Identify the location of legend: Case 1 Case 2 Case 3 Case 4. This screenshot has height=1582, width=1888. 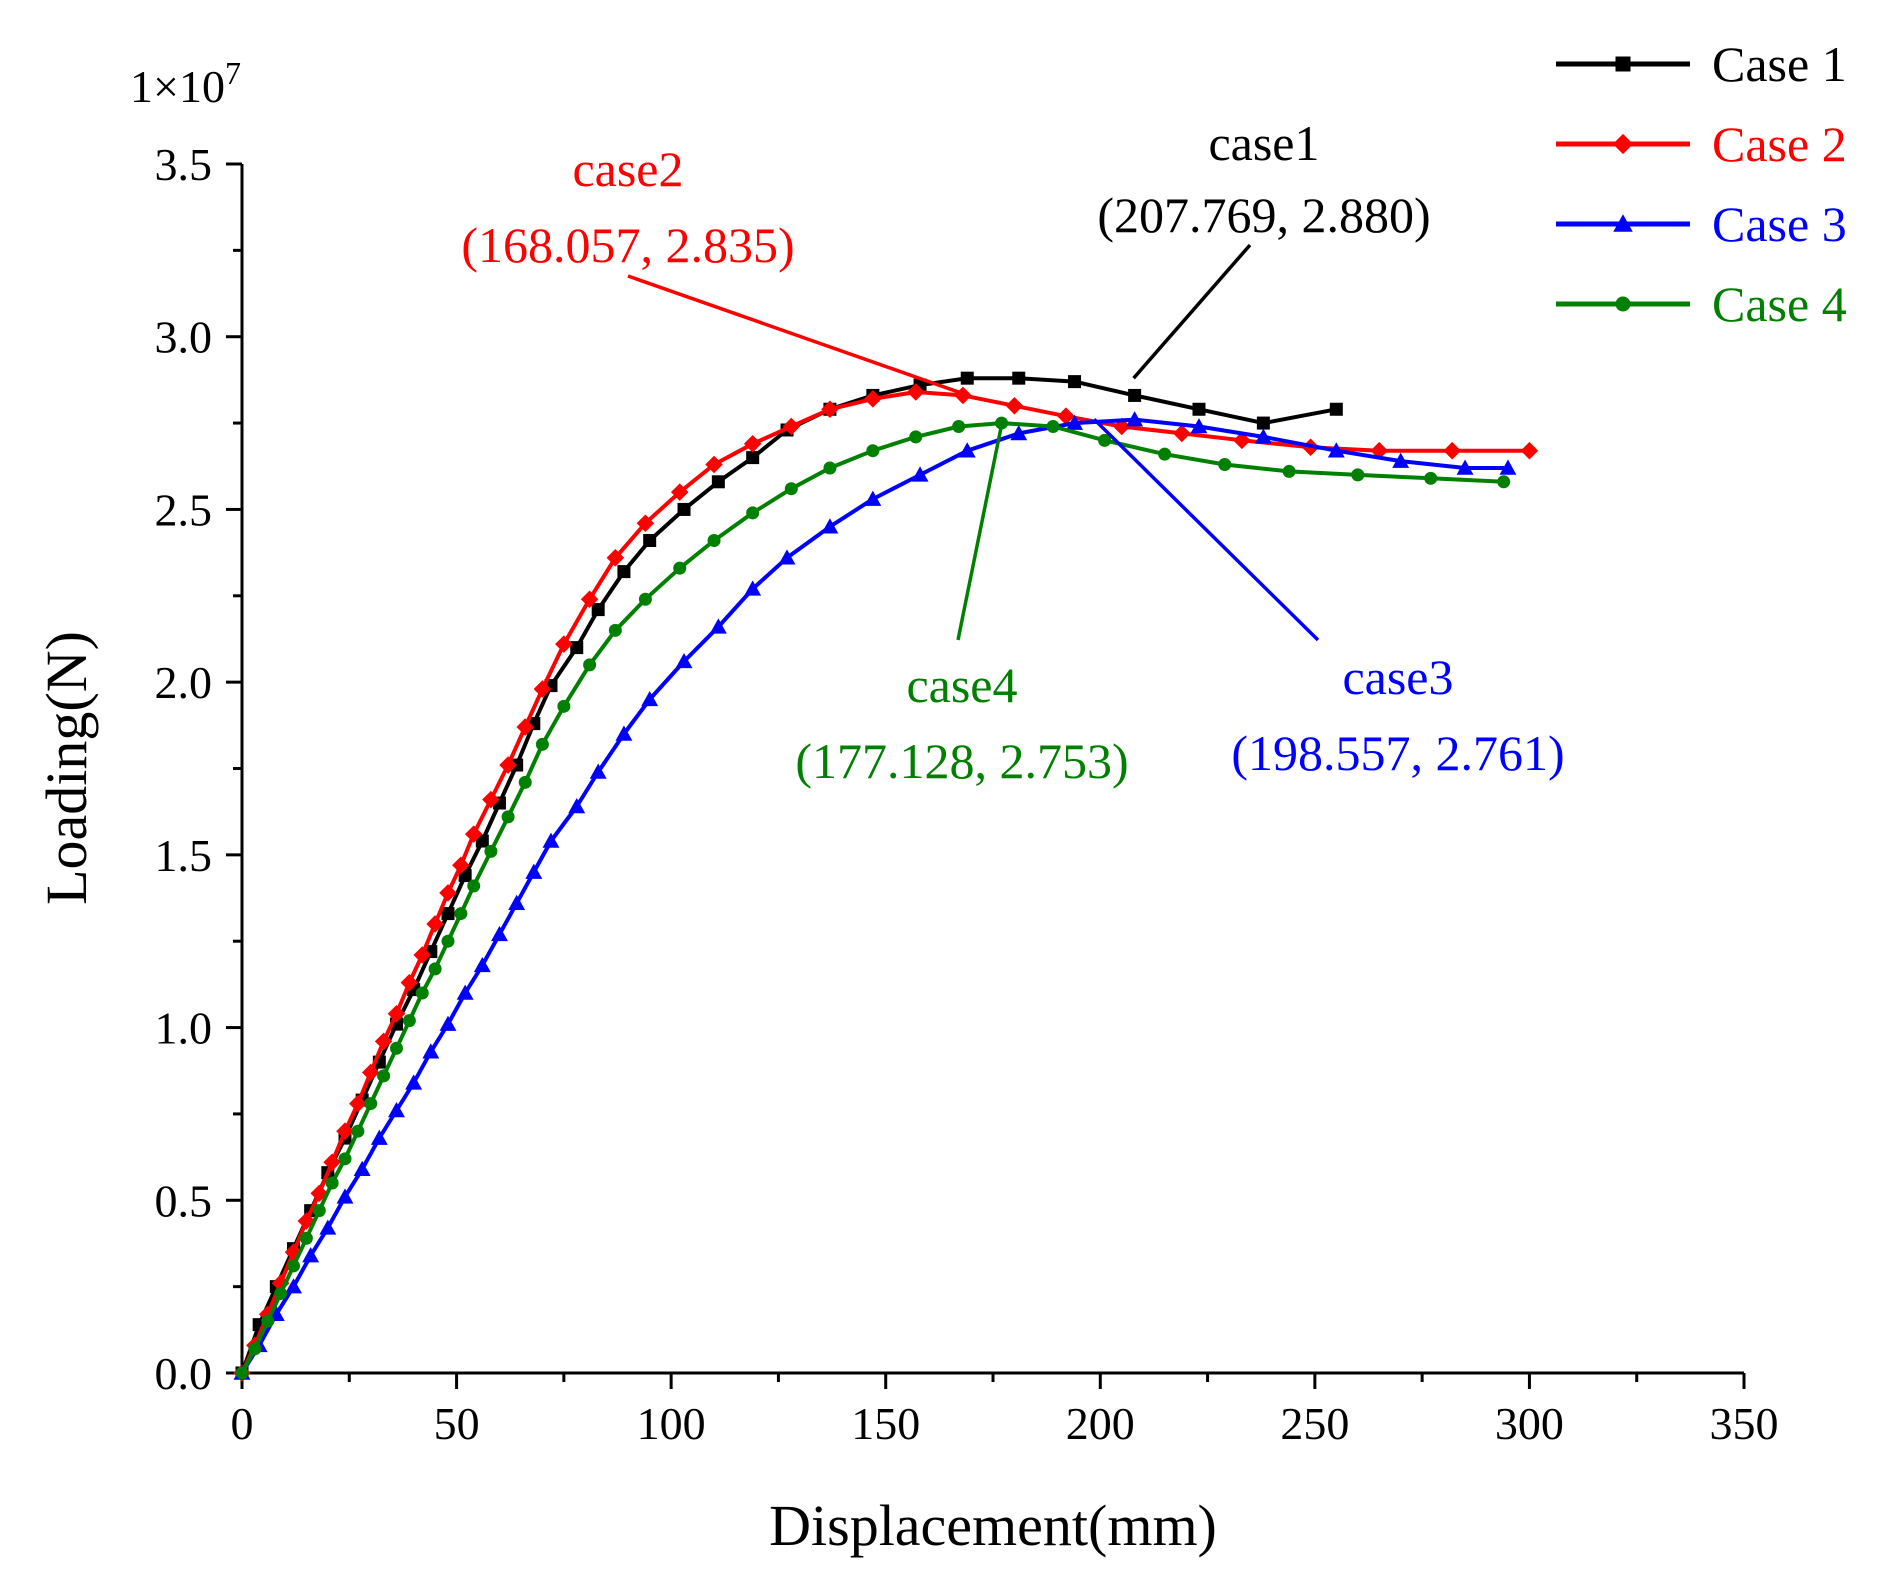
(1701, 184).